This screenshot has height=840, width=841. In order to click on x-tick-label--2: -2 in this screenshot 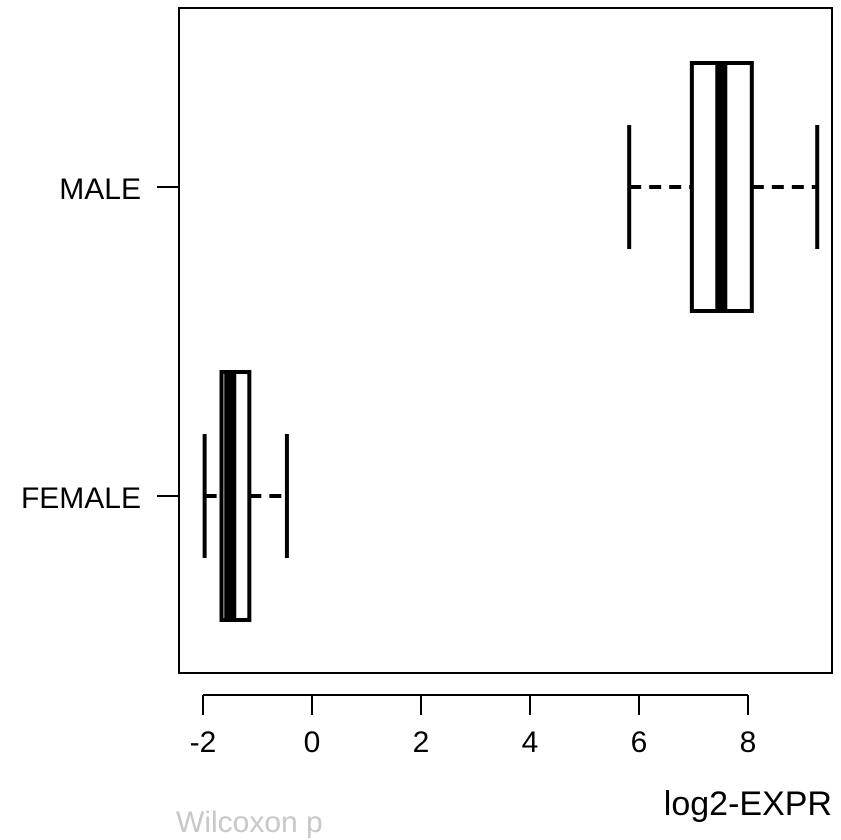, I will do `click(203, 742)`.